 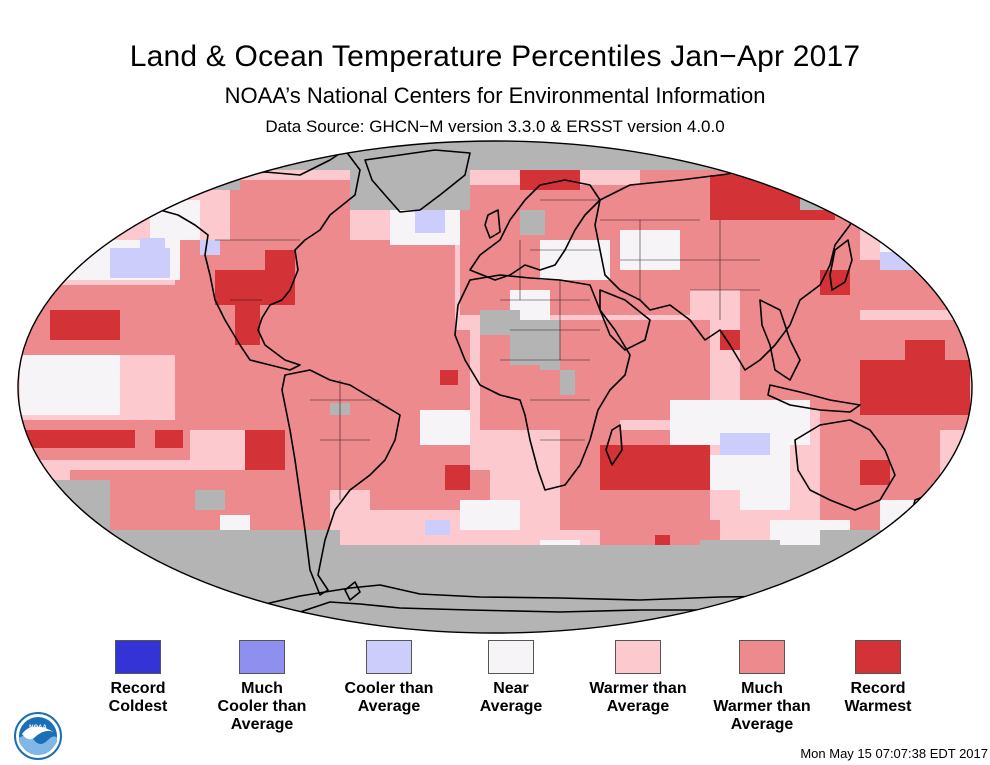 What do you see at coordinates (841, 265) in the screenshot?
I see `japan-outline` at bounding box center [841, 265].